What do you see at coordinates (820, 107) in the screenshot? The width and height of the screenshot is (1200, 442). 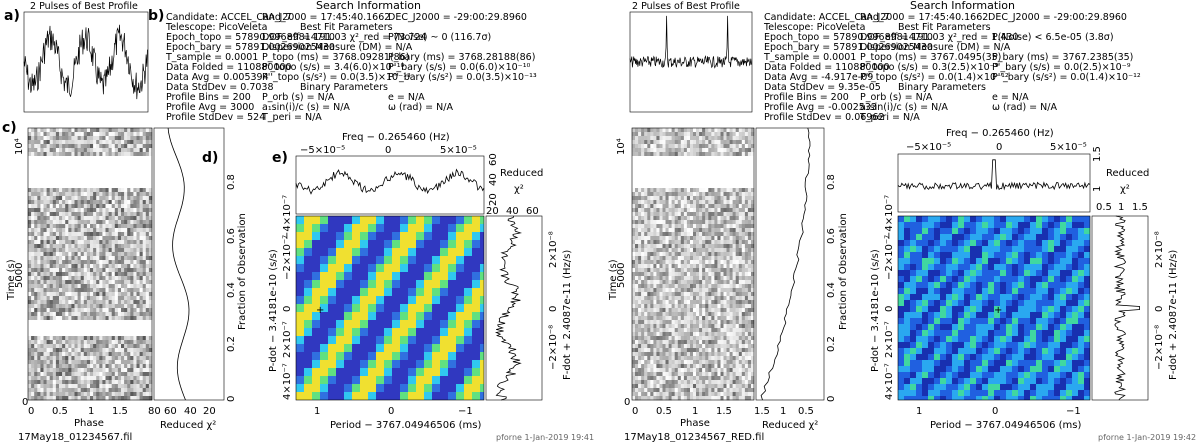 I see `right-cand-line: Profile Avg = -0.002533` at bounding box center [820, 107].